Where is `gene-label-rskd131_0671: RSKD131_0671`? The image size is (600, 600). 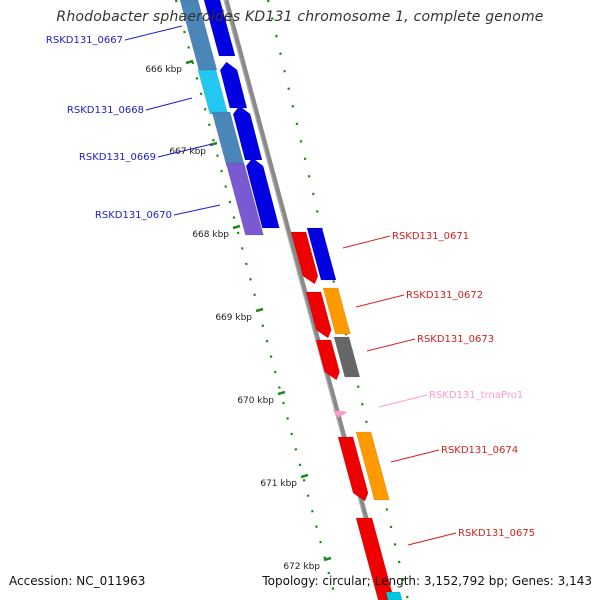
gene-label-rskd131_0671: RSKD131_0671 is located at coordinates (430, 236).